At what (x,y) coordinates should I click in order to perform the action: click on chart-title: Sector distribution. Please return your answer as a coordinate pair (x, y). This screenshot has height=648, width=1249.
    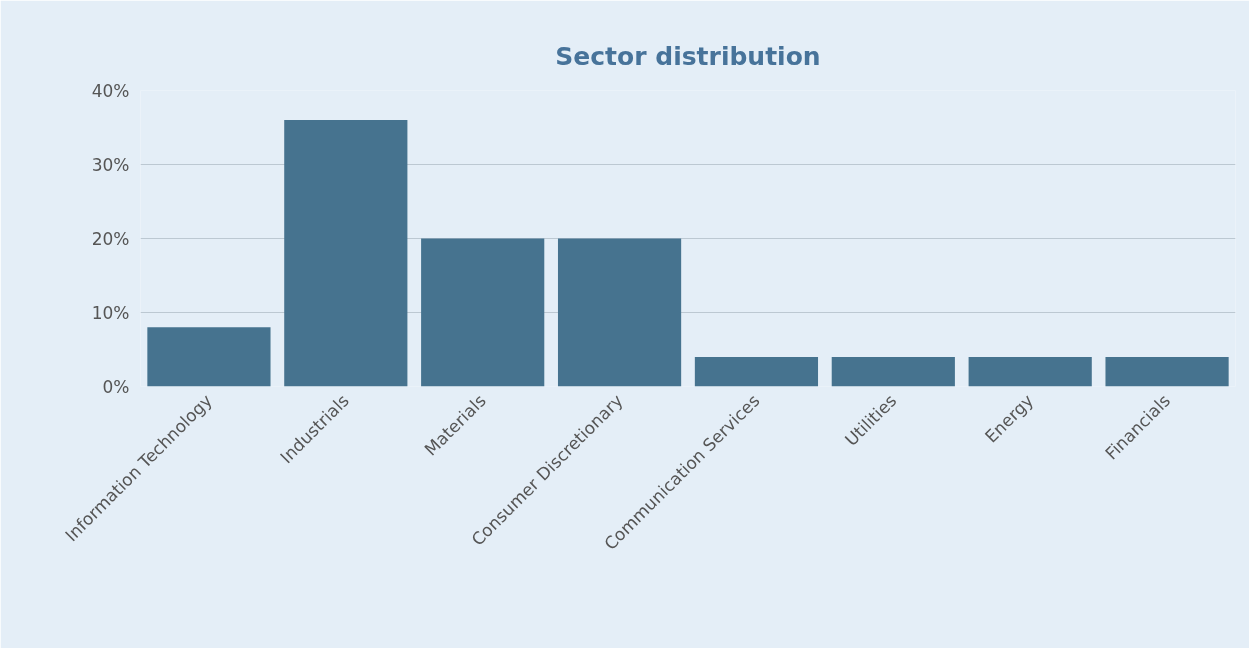
    Looking at the image, I should click on (688, 56).